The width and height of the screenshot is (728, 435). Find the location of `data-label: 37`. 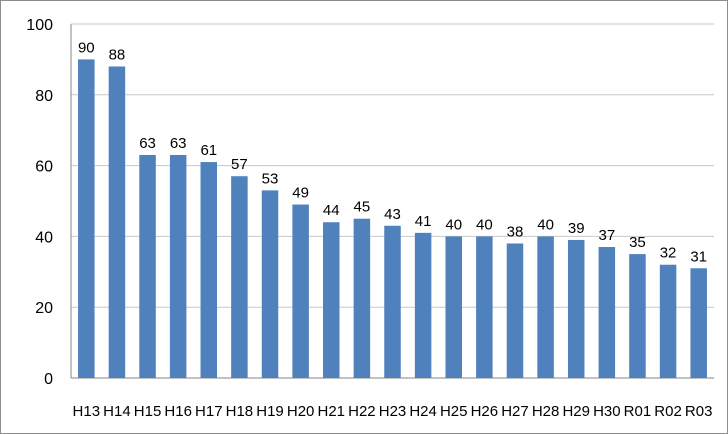

data-label: 37 is located at coordinates (606, 235).